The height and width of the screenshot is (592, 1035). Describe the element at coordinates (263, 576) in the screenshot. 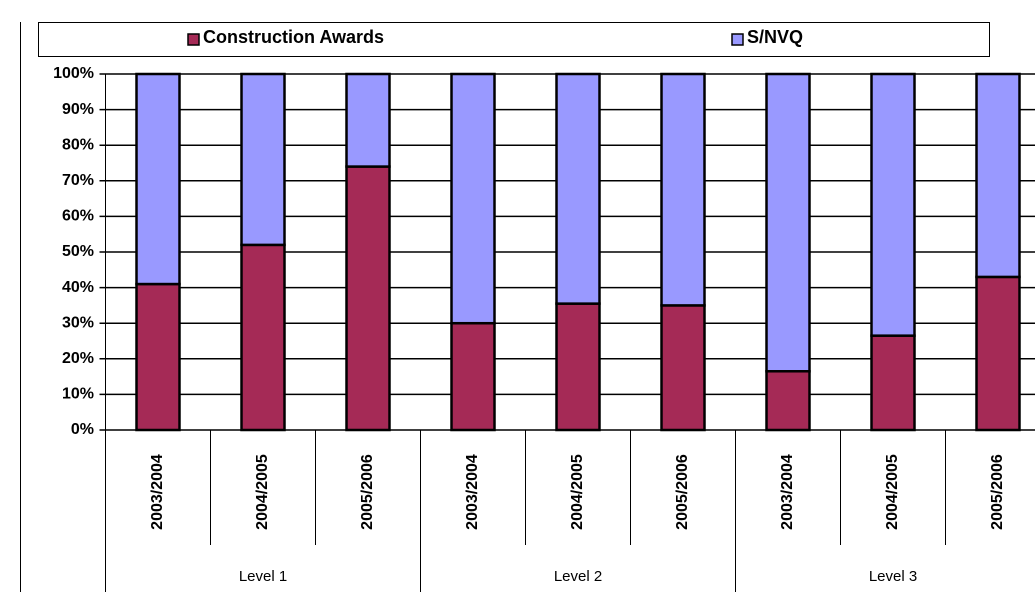

I see `group-label: Level 1` at that location.